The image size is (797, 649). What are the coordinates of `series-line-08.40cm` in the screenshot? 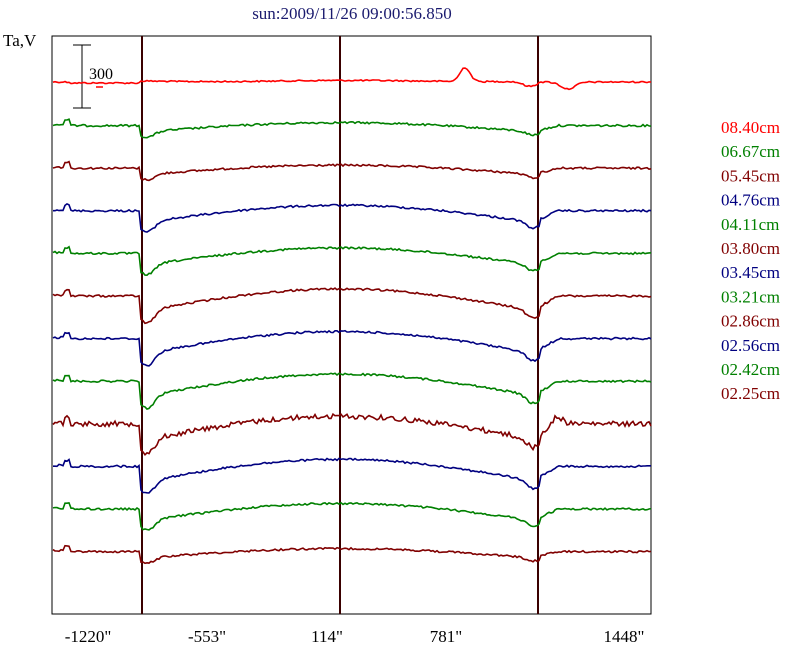 It's located at (352, 79).